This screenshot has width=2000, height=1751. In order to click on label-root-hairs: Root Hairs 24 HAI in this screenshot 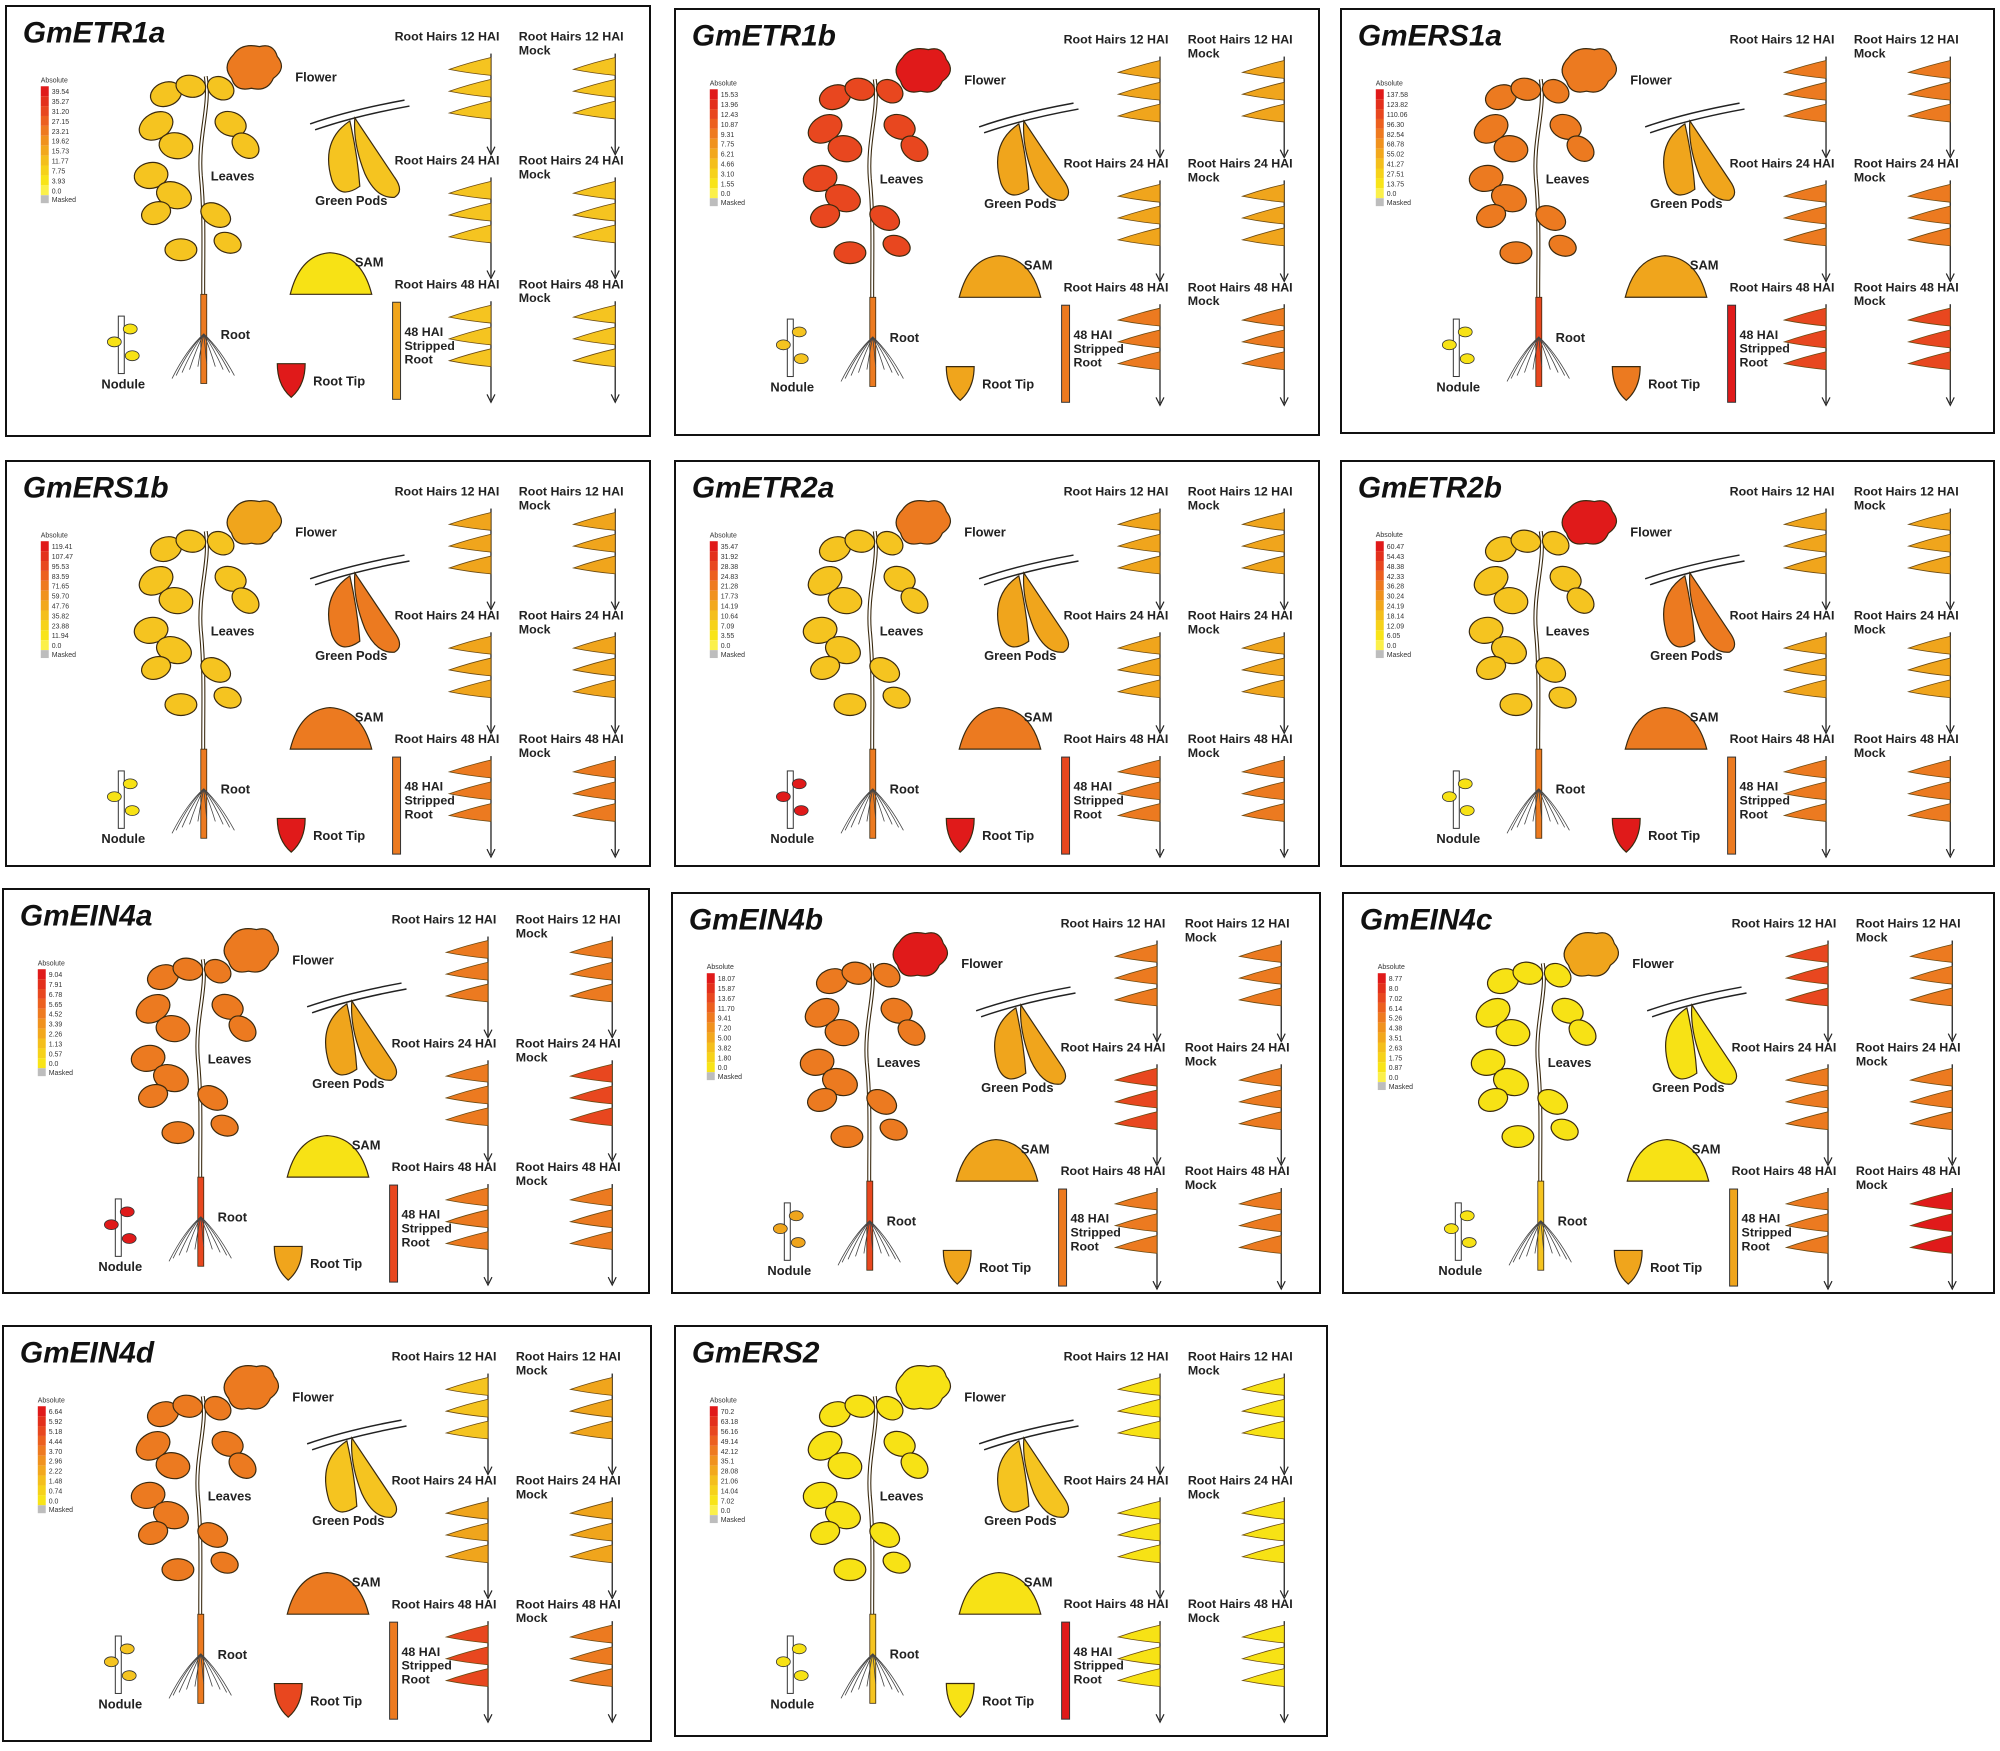, I will do `click(1116, 164)`.